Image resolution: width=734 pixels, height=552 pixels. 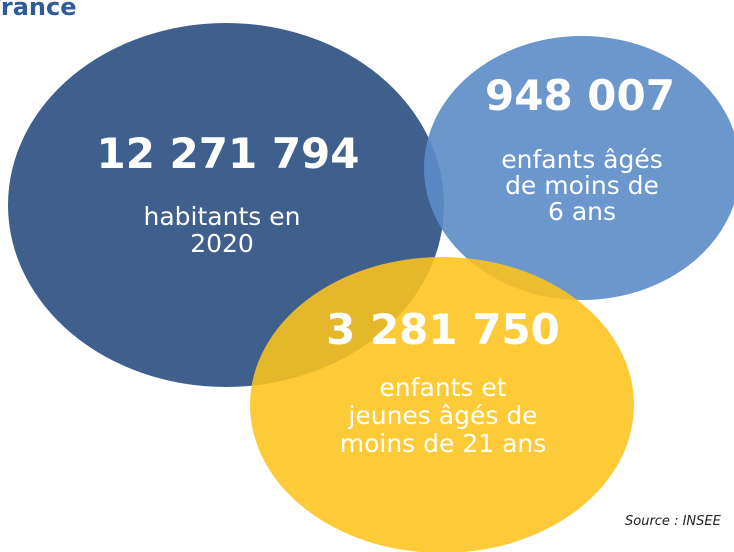 What do you see at coordinates (442, 415) in the screenshot?
I see `caption: jeunes âgés de` at bounding box center [442, 415].